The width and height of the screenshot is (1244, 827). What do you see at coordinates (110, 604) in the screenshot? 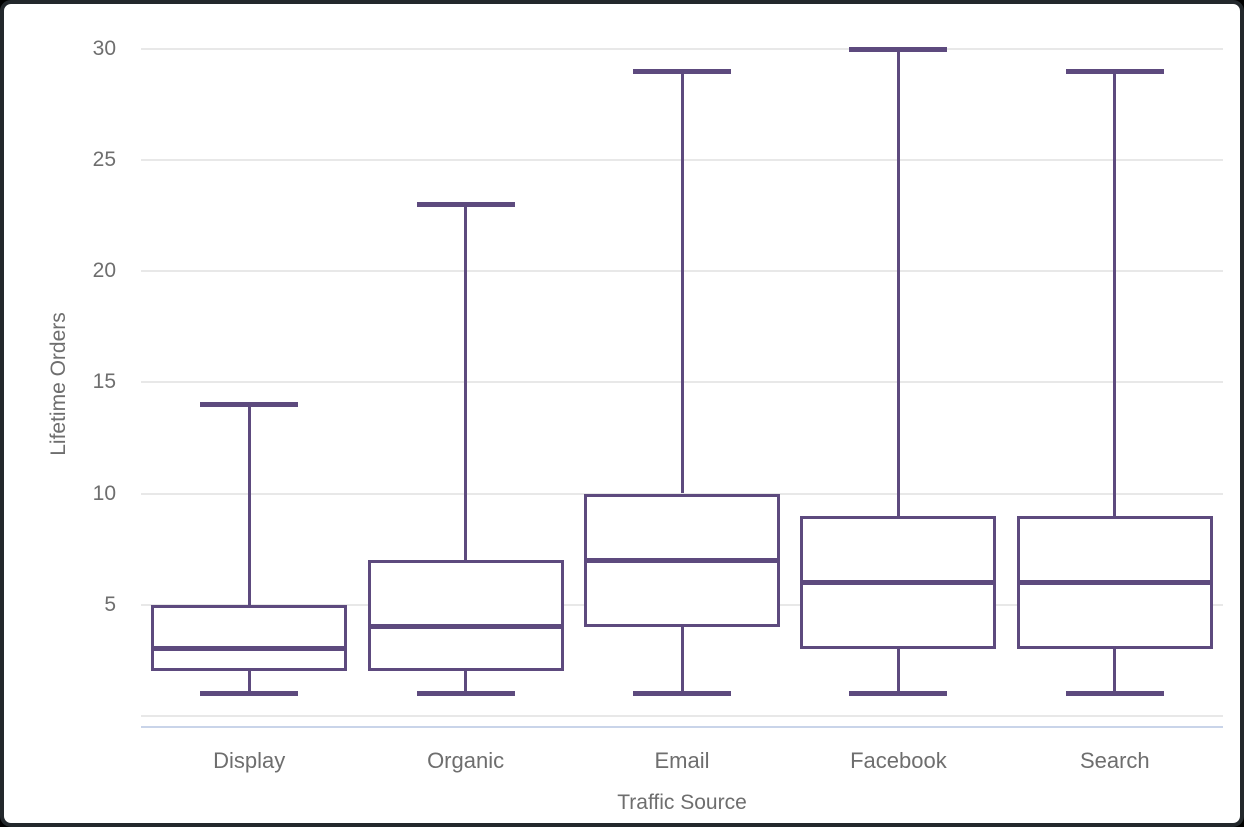
I see `y-tick-label: 5` at bounding box center [110, 604].